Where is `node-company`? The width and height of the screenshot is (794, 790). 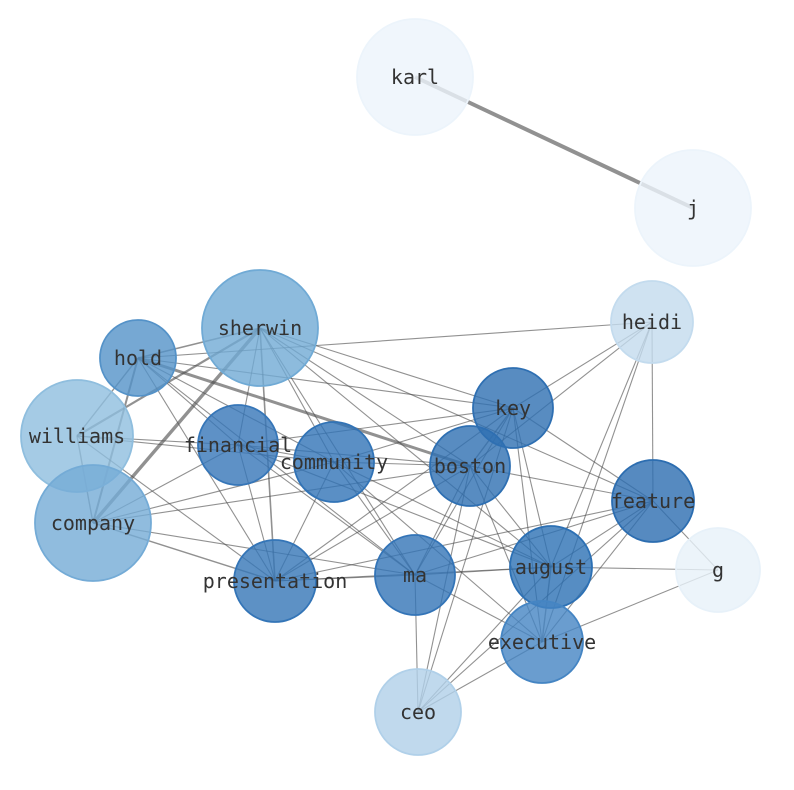 node-company is located at coordinates (93, 523).